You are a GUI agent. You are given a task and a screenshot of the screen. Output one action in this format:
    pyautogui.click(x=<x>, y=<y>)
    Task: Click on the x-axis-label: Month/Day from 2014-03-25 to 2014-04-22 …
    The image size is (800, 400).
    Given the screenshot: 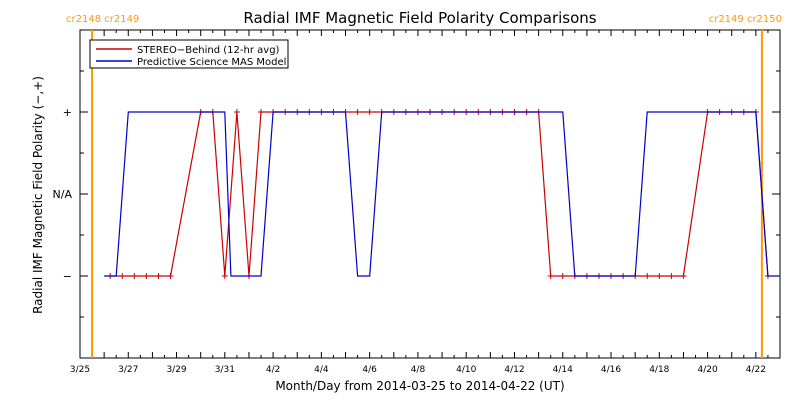 What is the action you would take?
    pyautogui.click(x=419, y=386)
    